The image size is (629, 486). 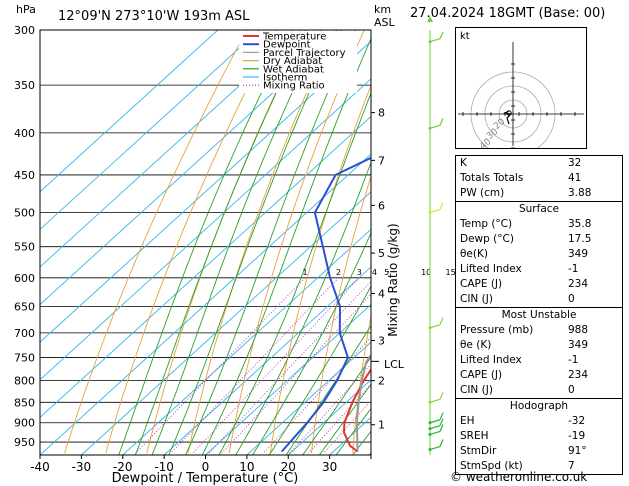 What do you see at coordinates (450, 272) in the screenshot?
I see `mixing-ratio-label: 15` at bounding box center [450, 272].